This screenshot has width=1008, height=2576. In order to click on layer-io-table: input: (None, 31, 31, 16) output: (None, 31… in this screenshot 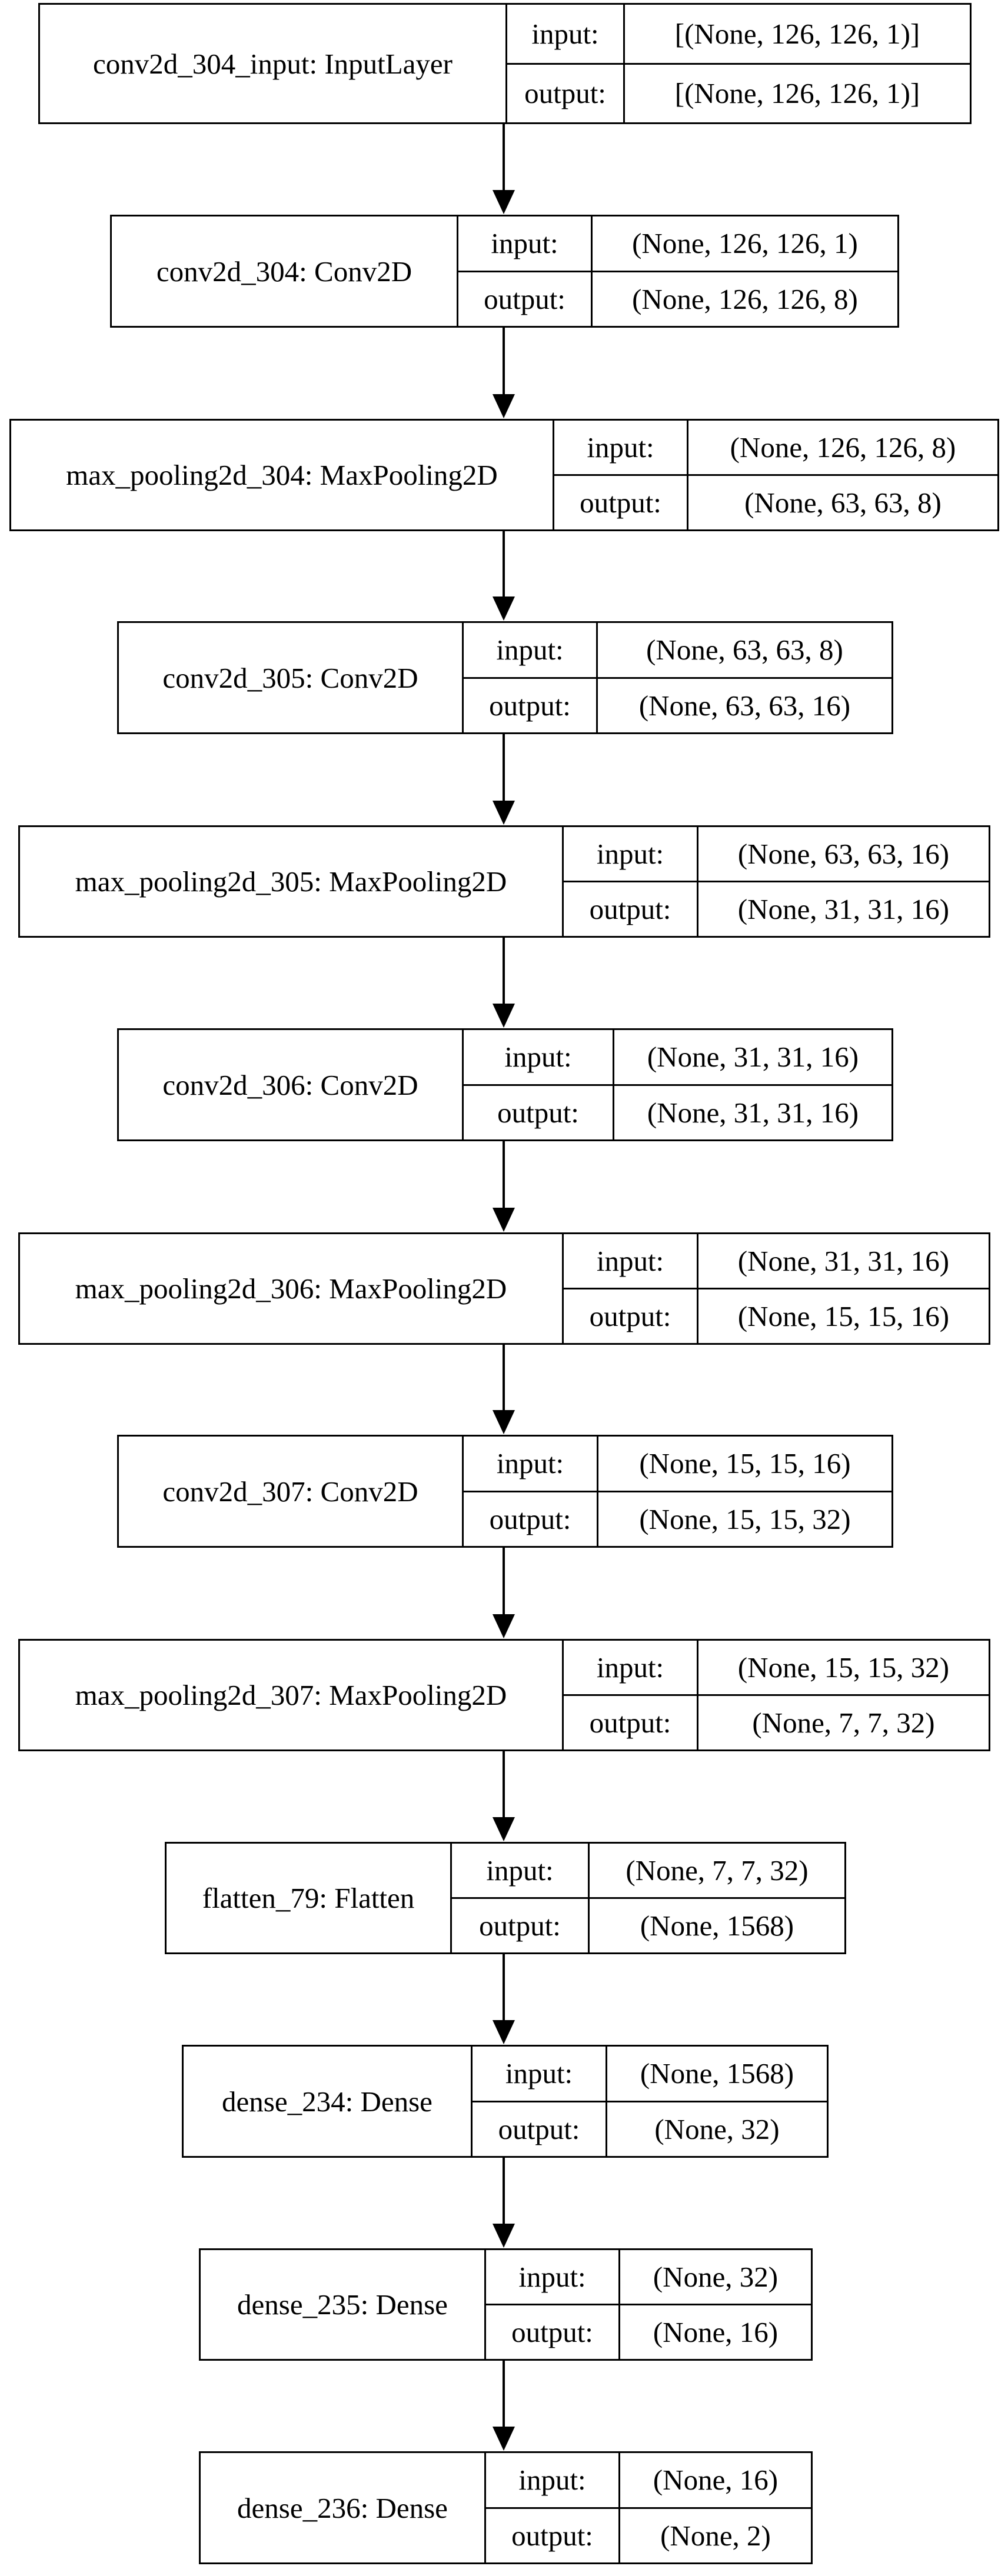, I will do `click(677, 1084)`.